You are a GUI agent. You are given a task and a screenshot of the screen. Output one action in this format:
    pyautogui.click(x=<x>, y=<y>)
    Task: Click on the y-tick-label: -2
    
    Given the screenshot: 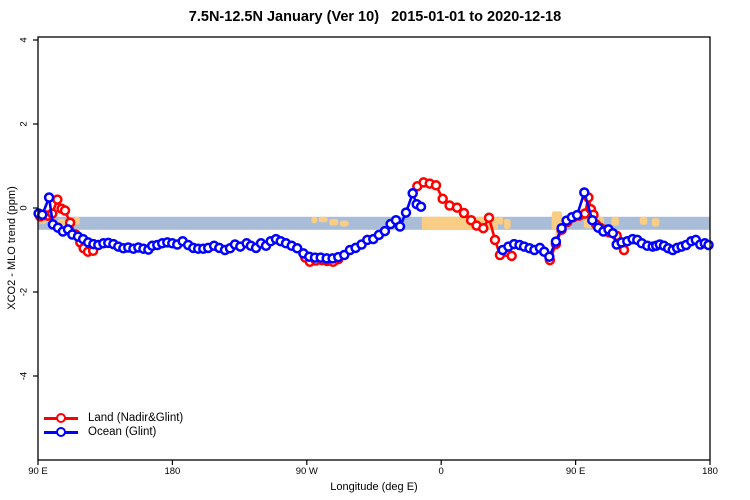 What is the action you would take?
    pyautogui.click(x=24, y=292)
    